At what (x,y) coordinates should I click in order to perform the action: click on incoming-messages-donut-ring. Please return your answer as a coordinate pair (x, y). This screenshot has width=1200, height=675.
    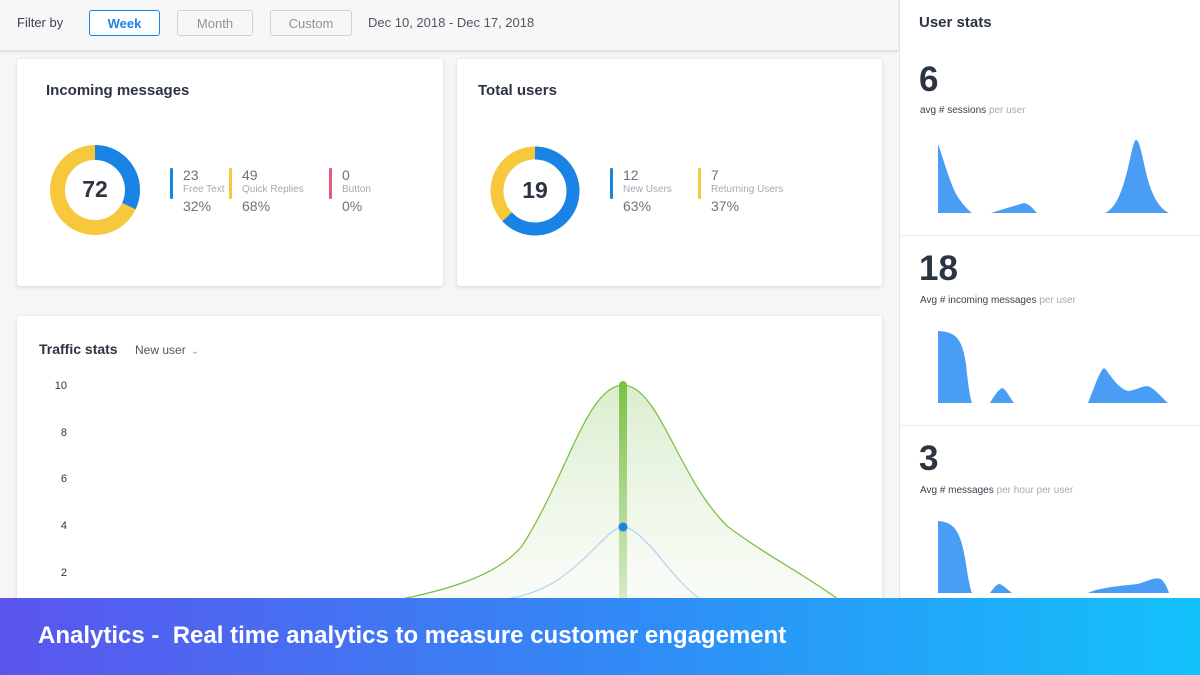
    Looking at the image, I should click on (95, 190).